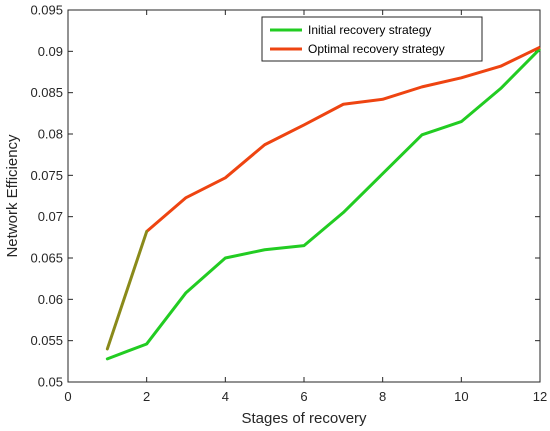  What do you see at coordinates (50, 134) in the screenshot?
I see `y-tick-label: 0.08` at bounding box center [50, 134].